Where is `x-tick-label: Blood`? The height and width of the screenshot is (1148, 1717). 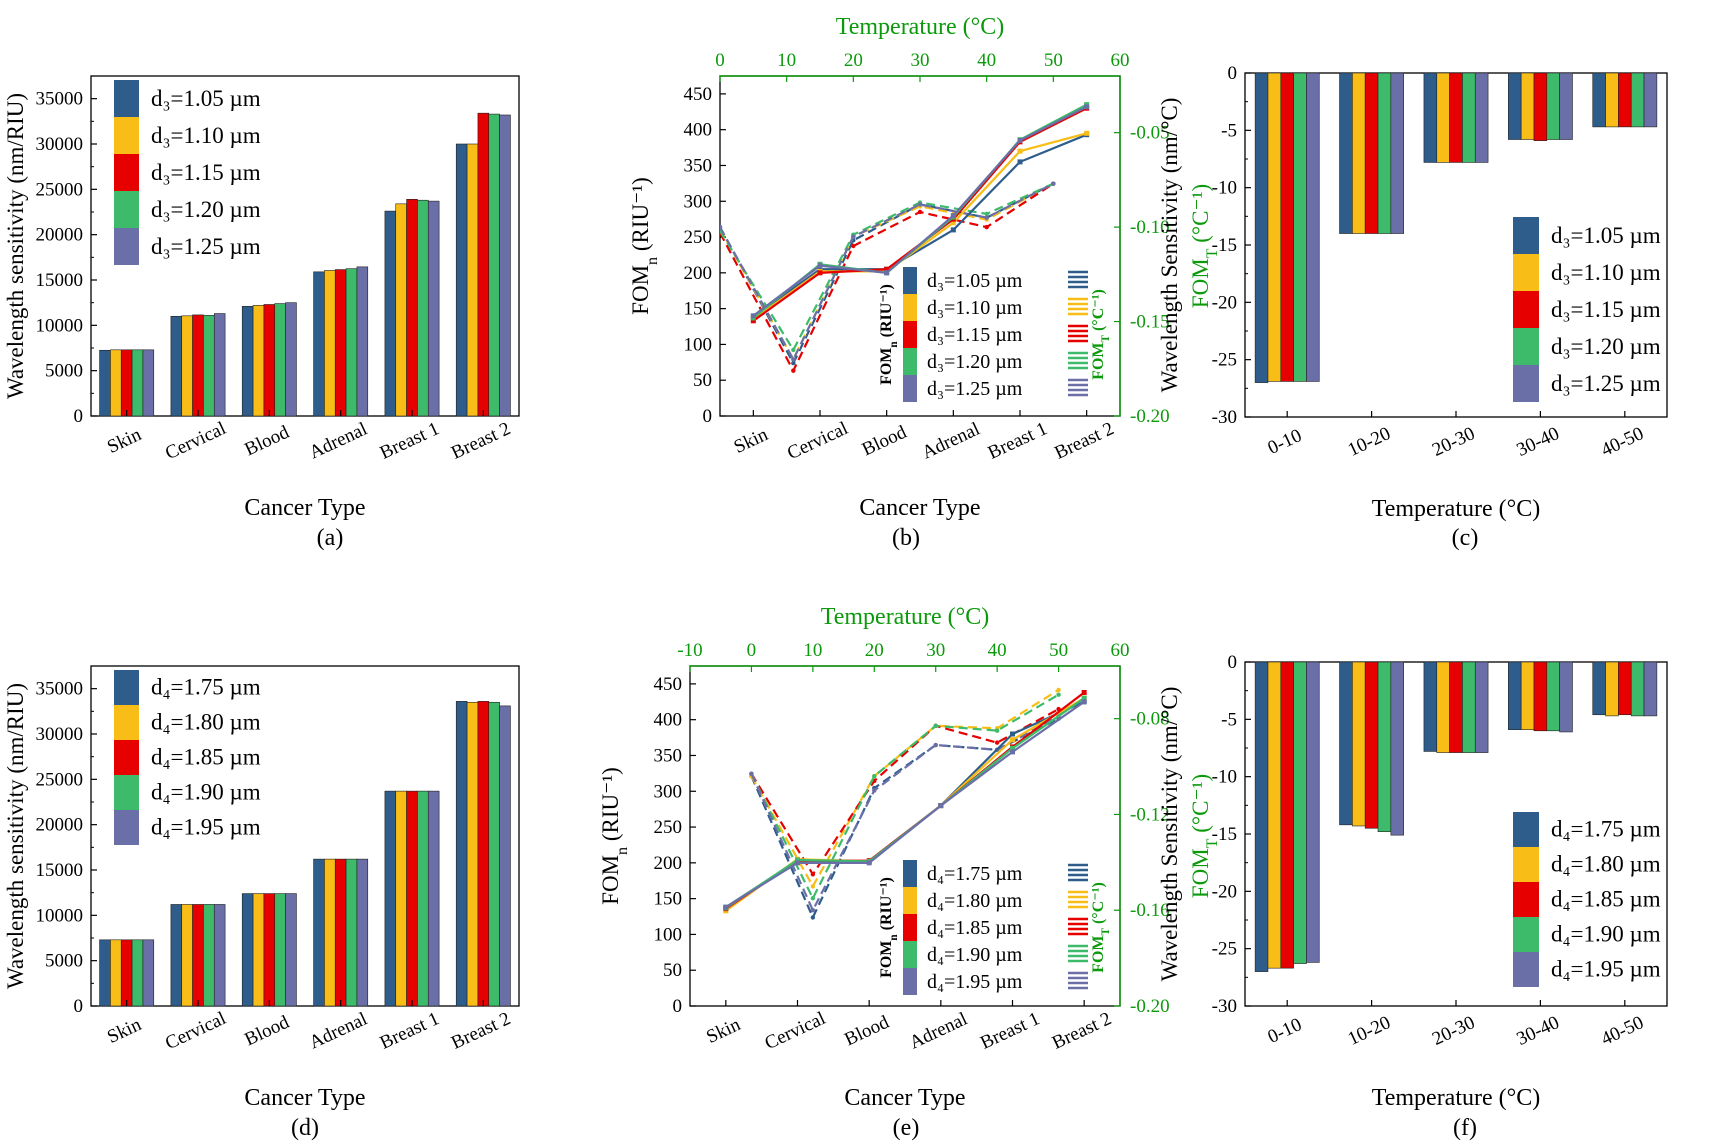
x-tick-label: Blood is located at coordinates (866, 1030).